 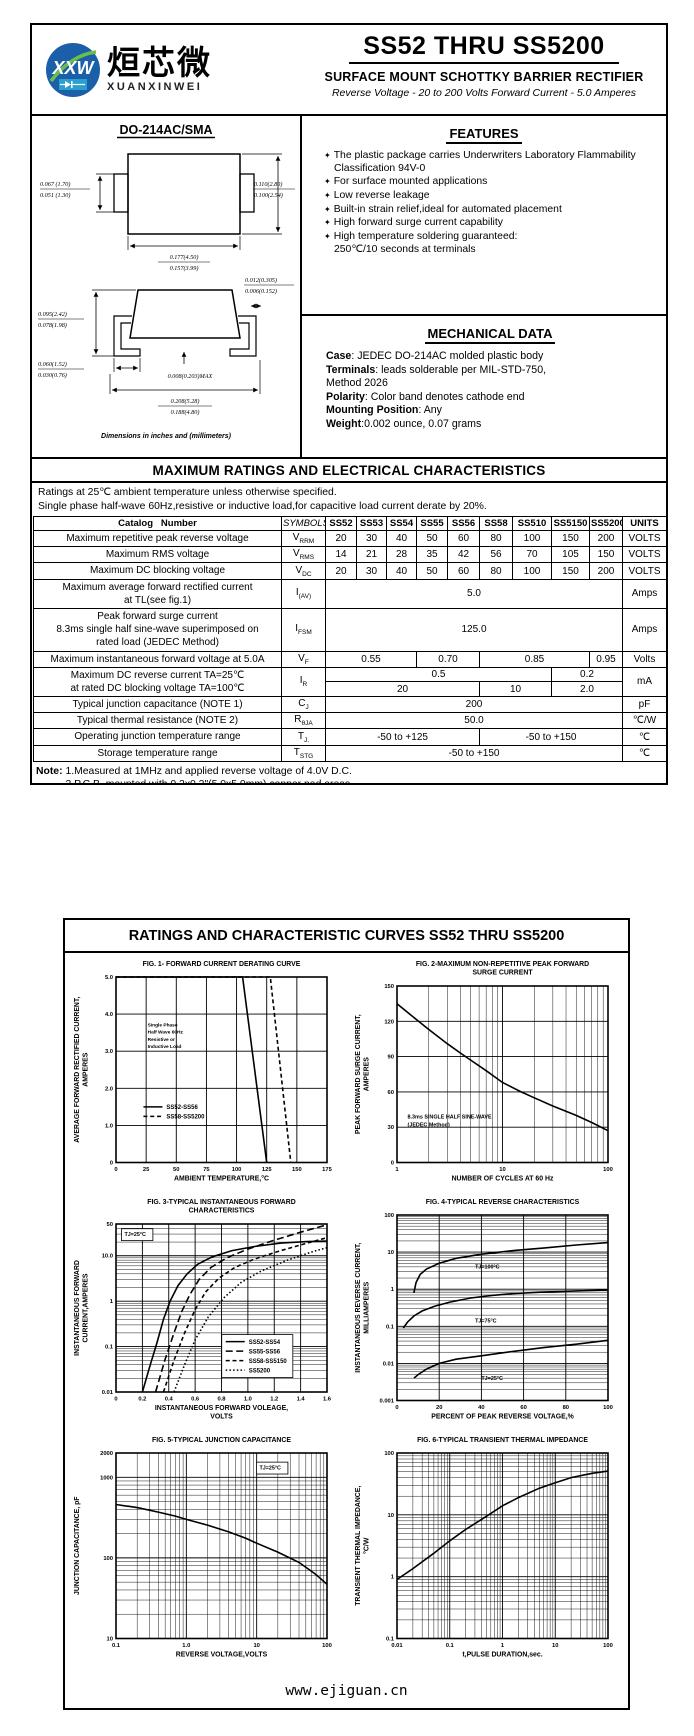 I want to click on value-cell: 125.0, so click(x=474, y=629).